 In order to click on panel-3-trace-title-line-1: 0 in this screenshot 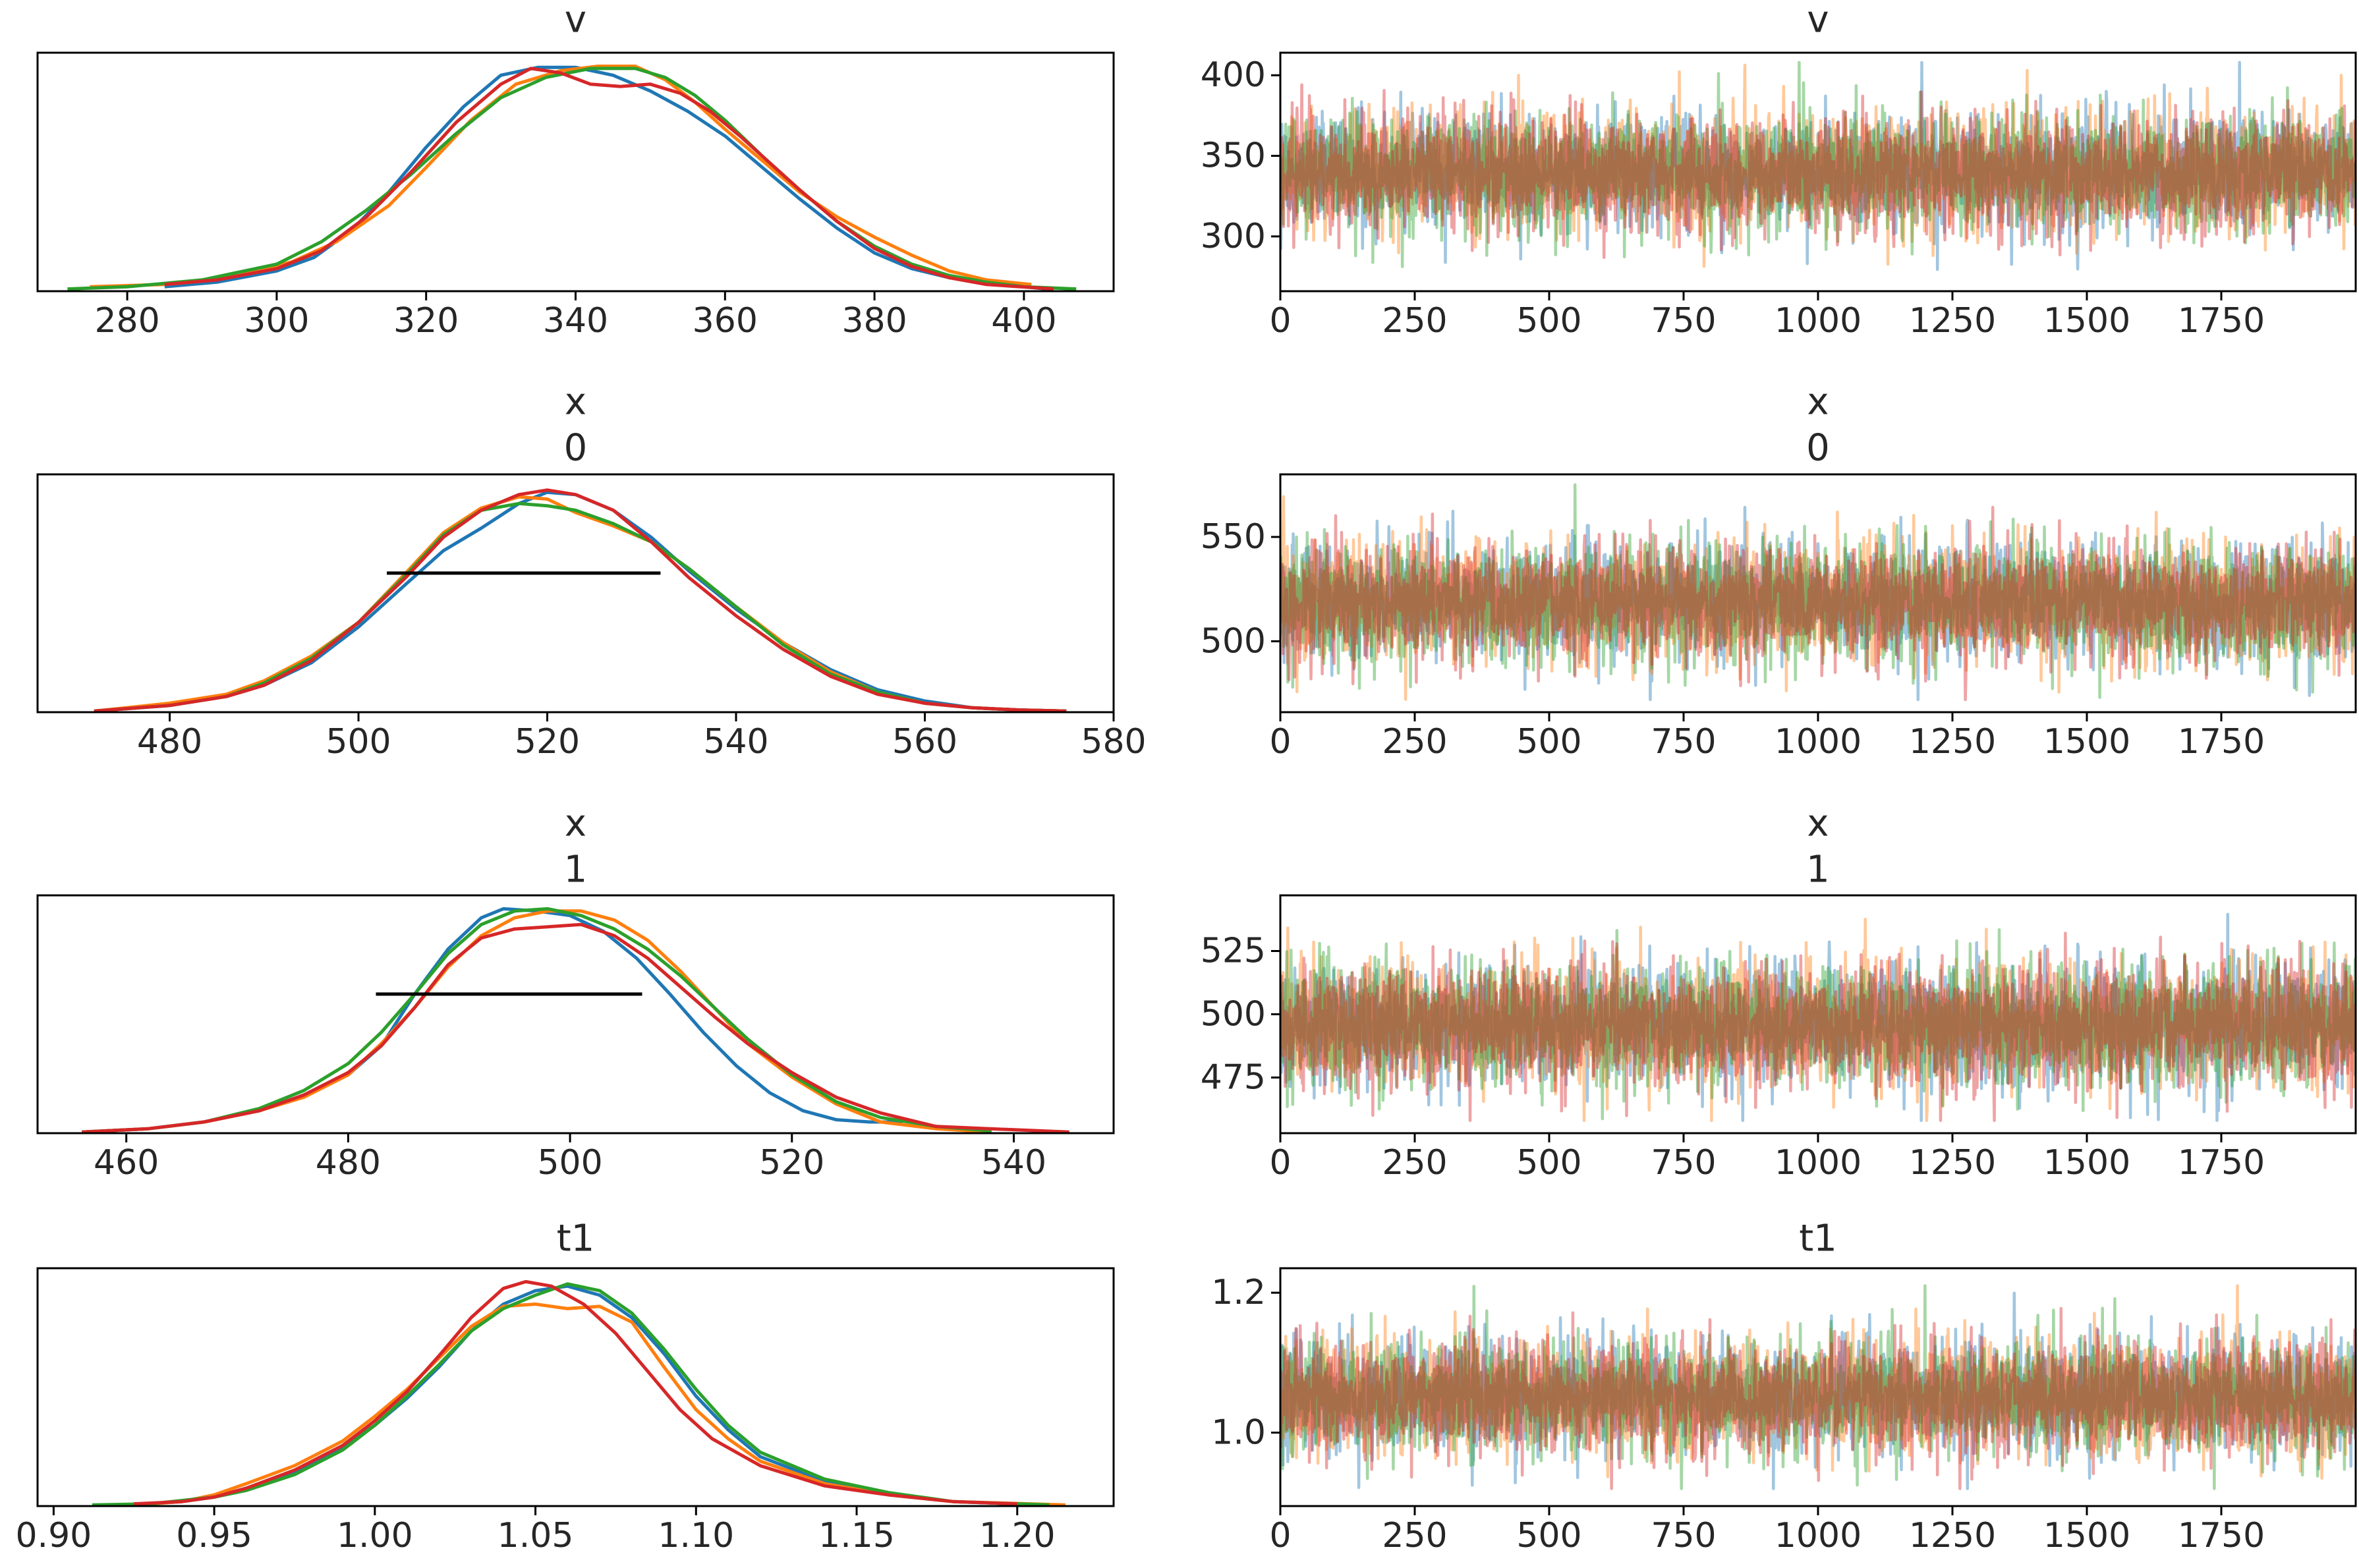, I will do `click(1818, 448)`.